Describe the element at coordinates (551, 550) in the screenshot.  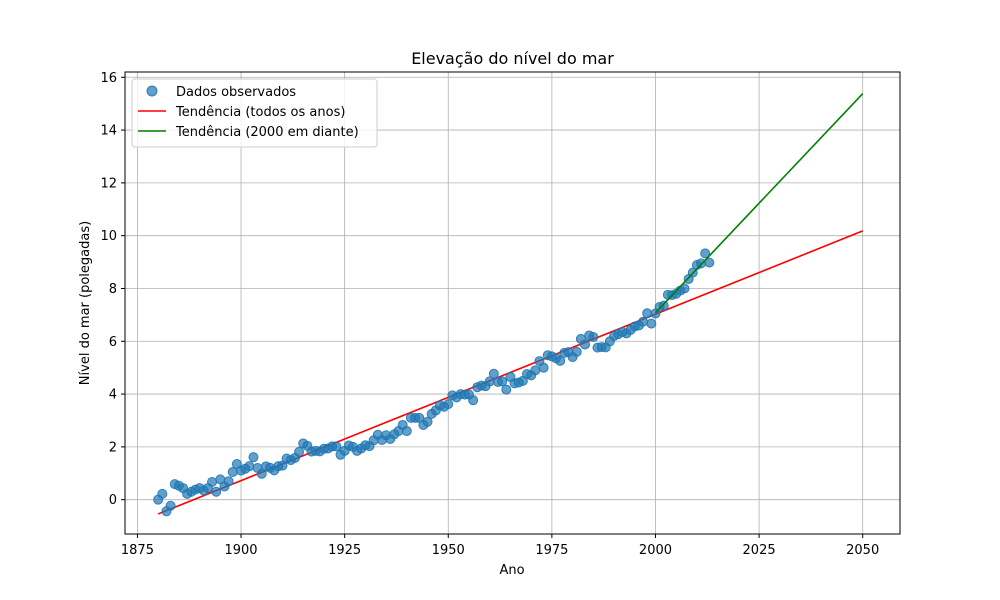
I see `x-tick-label: 1975` at that location.